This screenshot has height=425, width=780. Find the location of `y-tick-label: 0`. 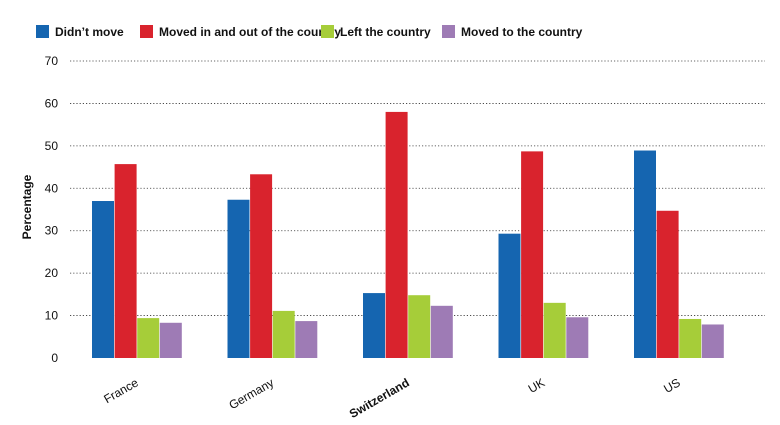

y-tick-label: 0 is located at coordinates (54, 358).